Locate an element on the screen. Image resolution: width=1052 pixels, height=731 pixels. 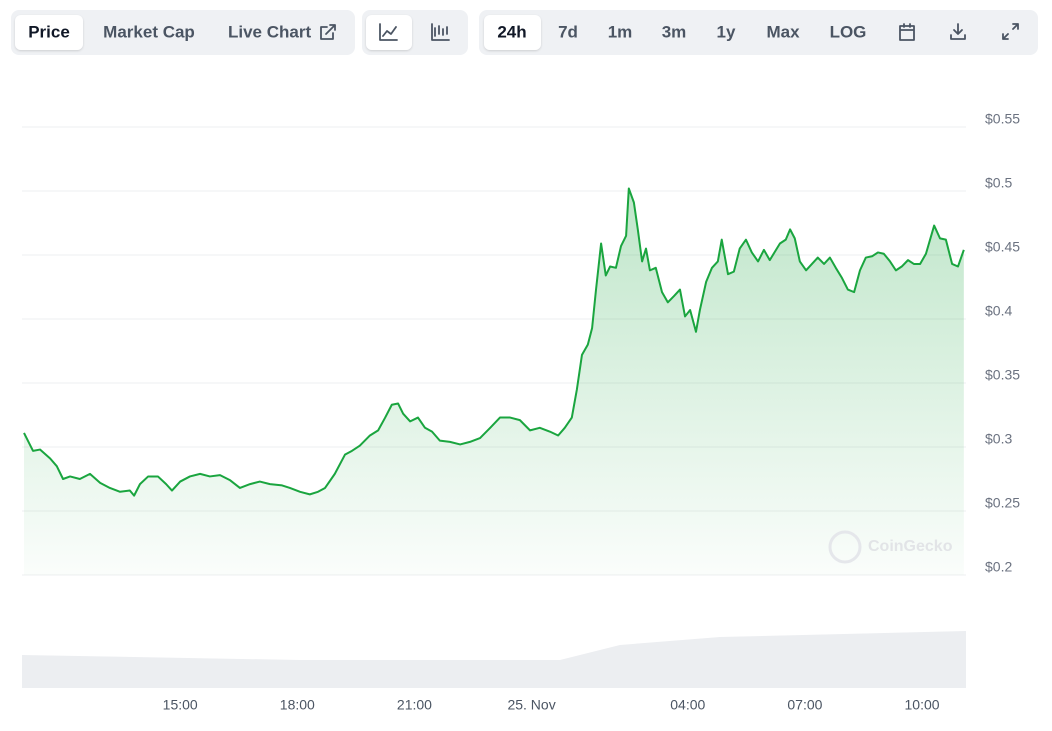
range: 1y is located at coordinates (726, 31).